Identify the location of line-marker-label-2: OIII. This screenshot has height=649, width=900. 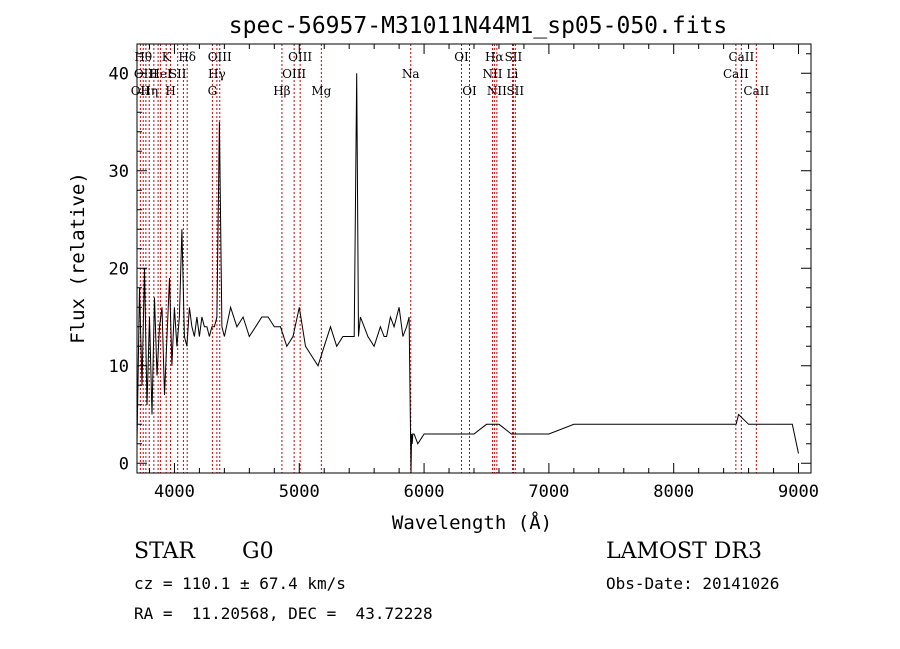
(146, 74).